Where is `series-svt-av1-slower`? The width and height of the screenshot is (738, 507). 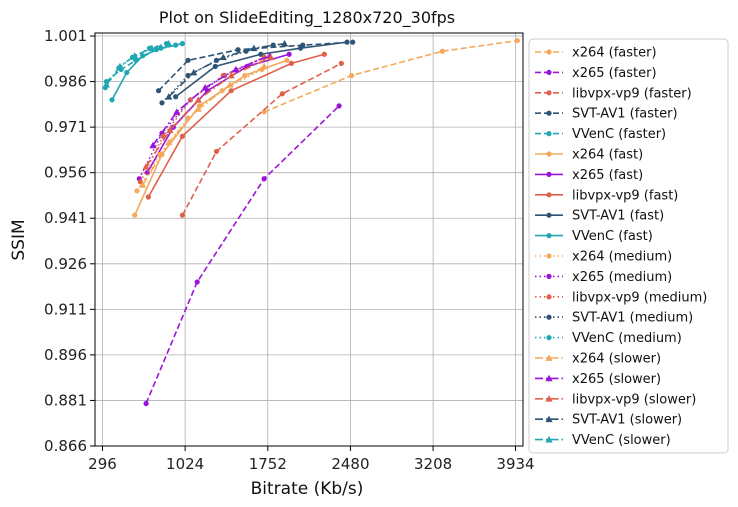 series-svt-av1-slower is located at coordinates (227, 70).